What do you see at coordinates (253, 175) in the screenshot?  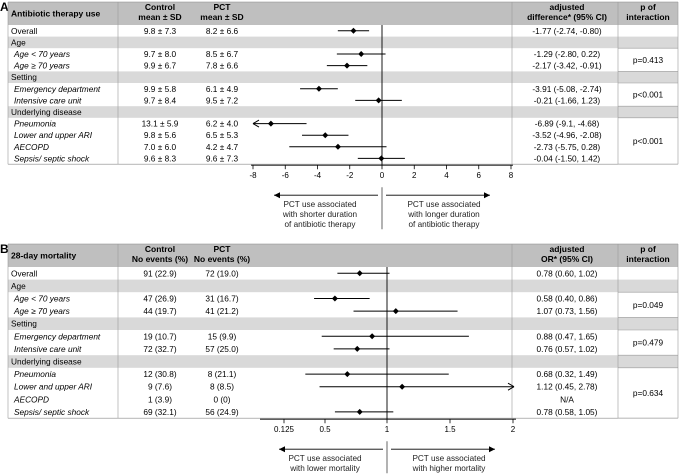 I see `x-tick-label: -8` at bounding box center [253, 175].